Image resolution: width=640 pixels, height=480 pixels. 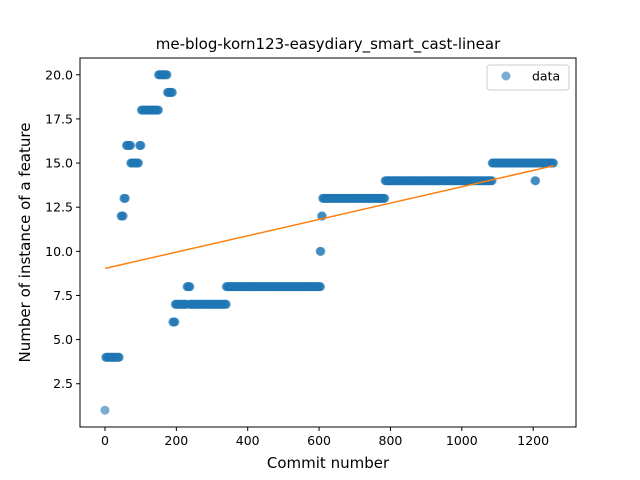 What do you see at coordinates (62, 229) in the screenshot?
I see `y-axis-ticks: 2.5 5.0 7.5 10.0 12.5 15.0 17.5 20.0` at bounding box center [62, 229].